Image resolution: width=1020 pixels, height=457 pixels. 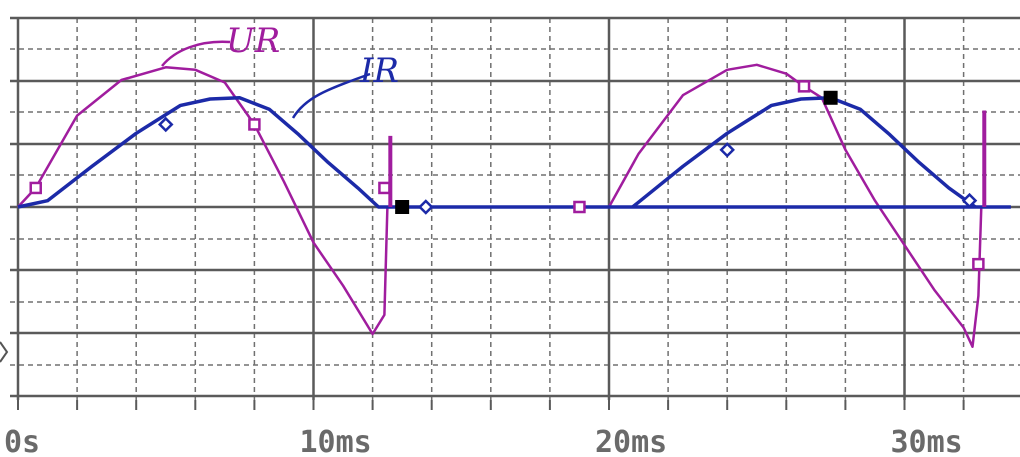 What do you see at coordinates (22, 441) in the screenshot?
I see `x-tick-label: 0s` at bounding box center [22, 441].